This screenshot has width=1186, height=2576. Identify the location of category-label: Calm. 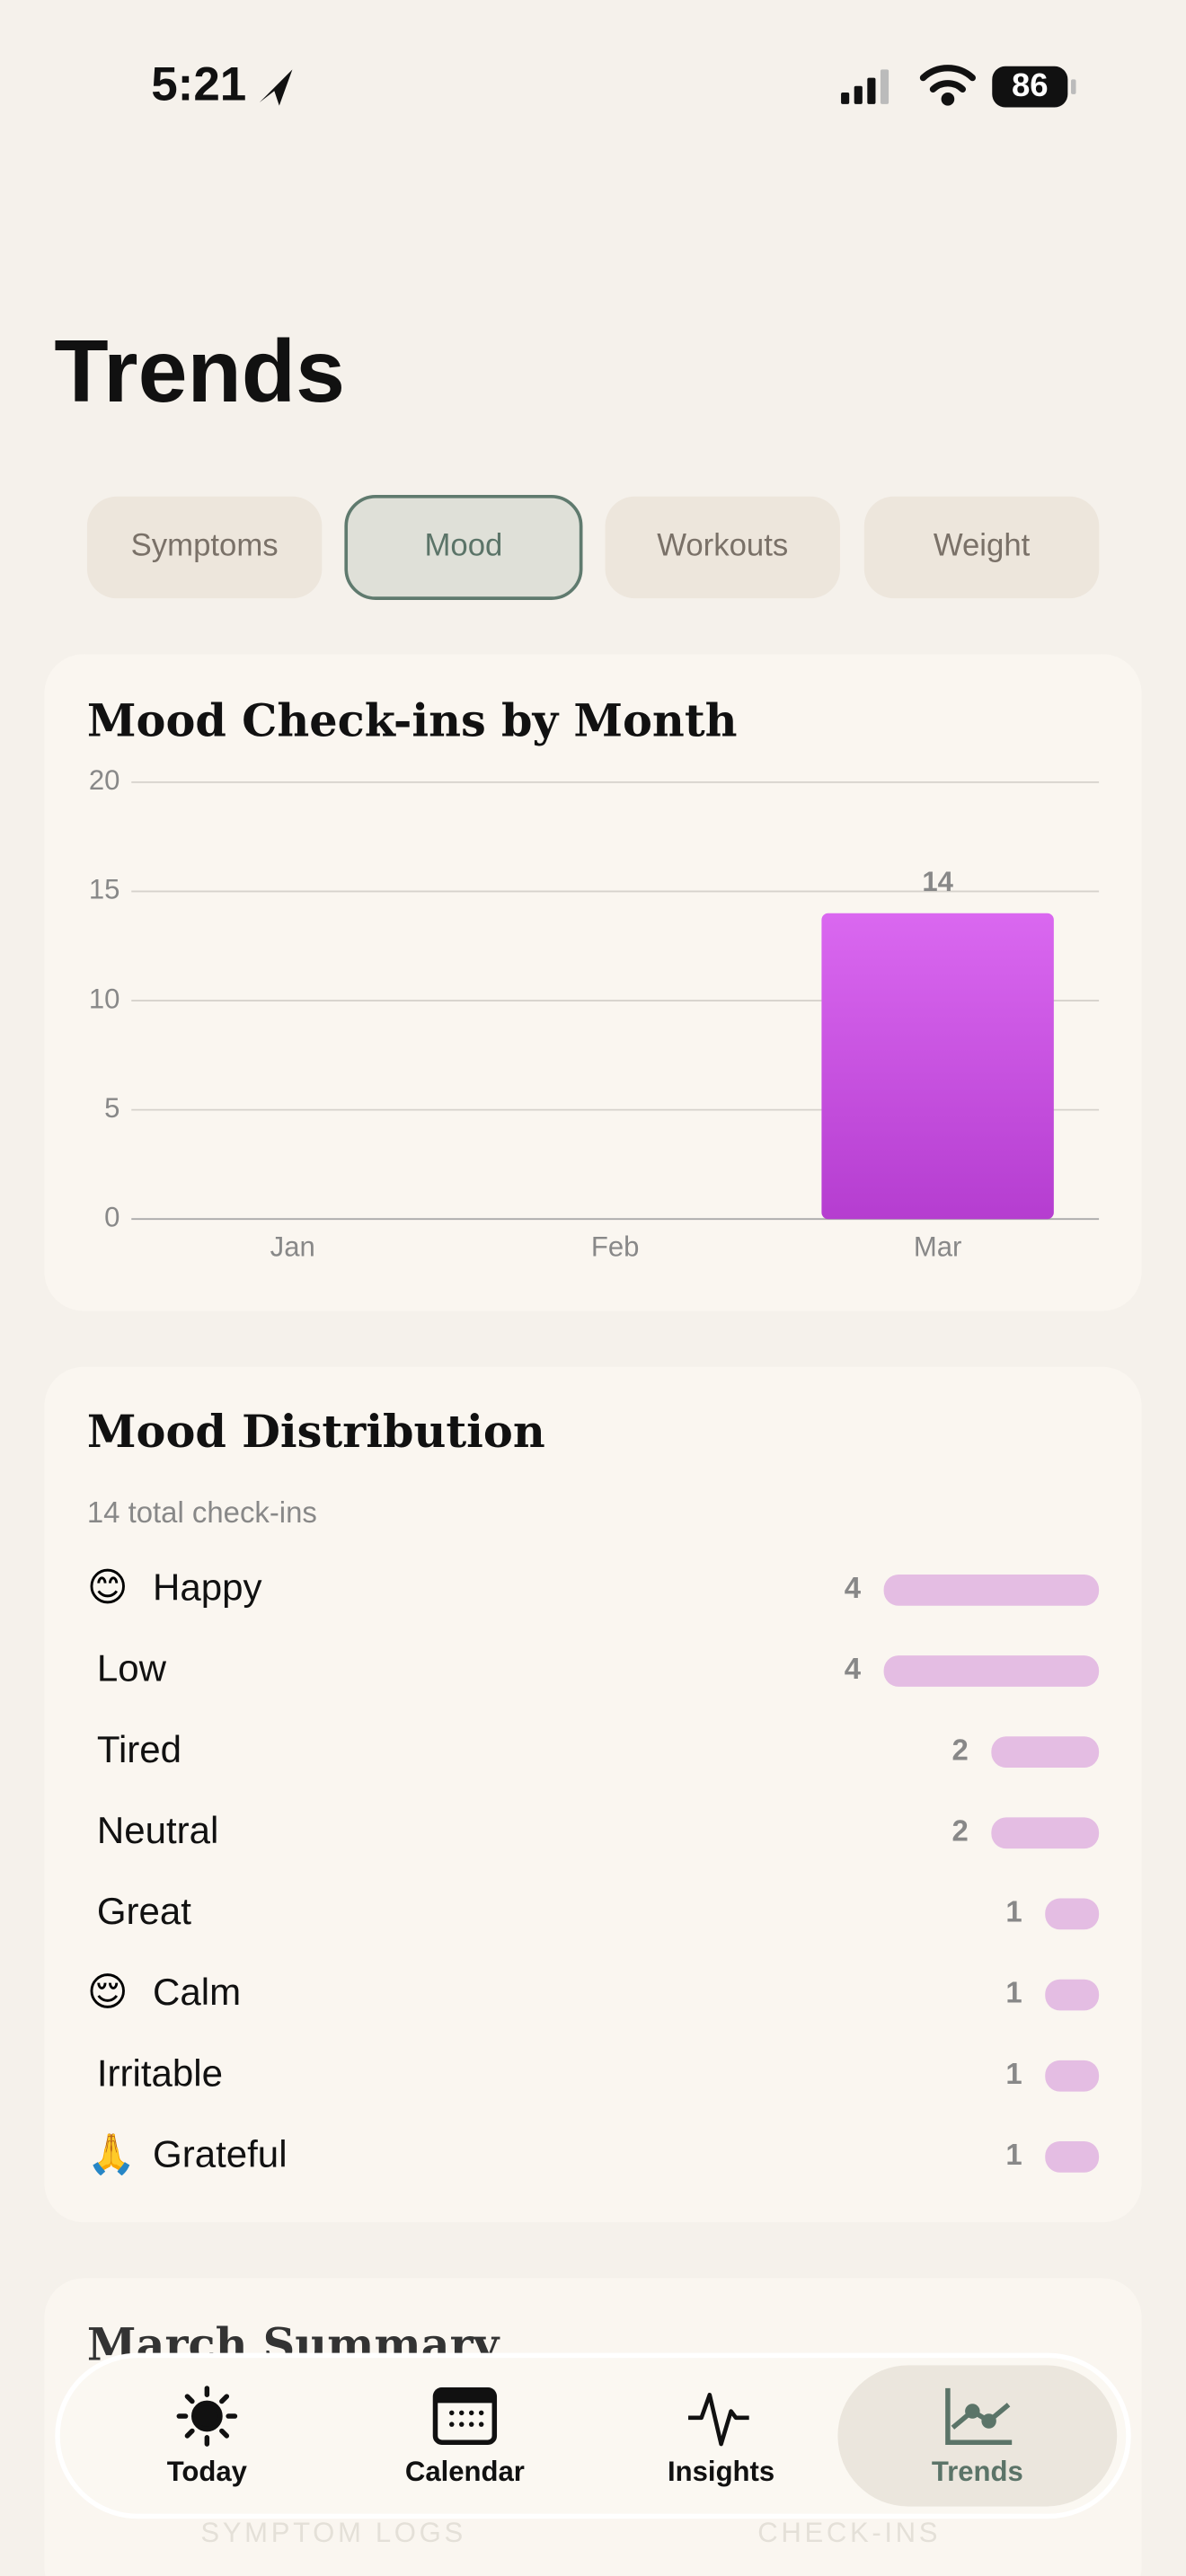
(197, 1992).